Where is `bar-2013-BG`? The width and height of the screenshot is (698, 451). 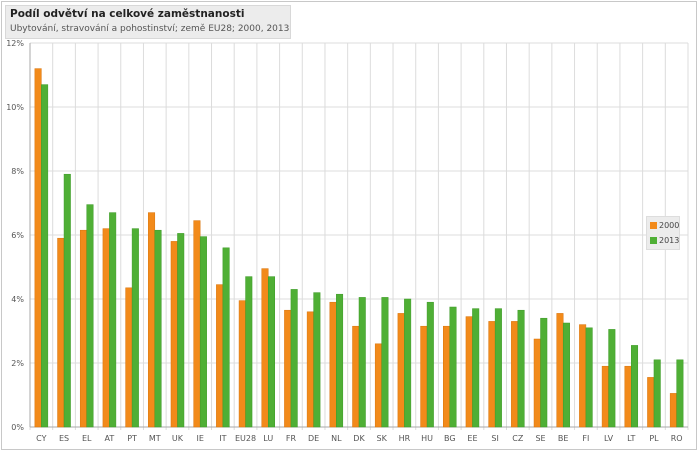 bar-2013-BG is located at coordinates (453, 367).